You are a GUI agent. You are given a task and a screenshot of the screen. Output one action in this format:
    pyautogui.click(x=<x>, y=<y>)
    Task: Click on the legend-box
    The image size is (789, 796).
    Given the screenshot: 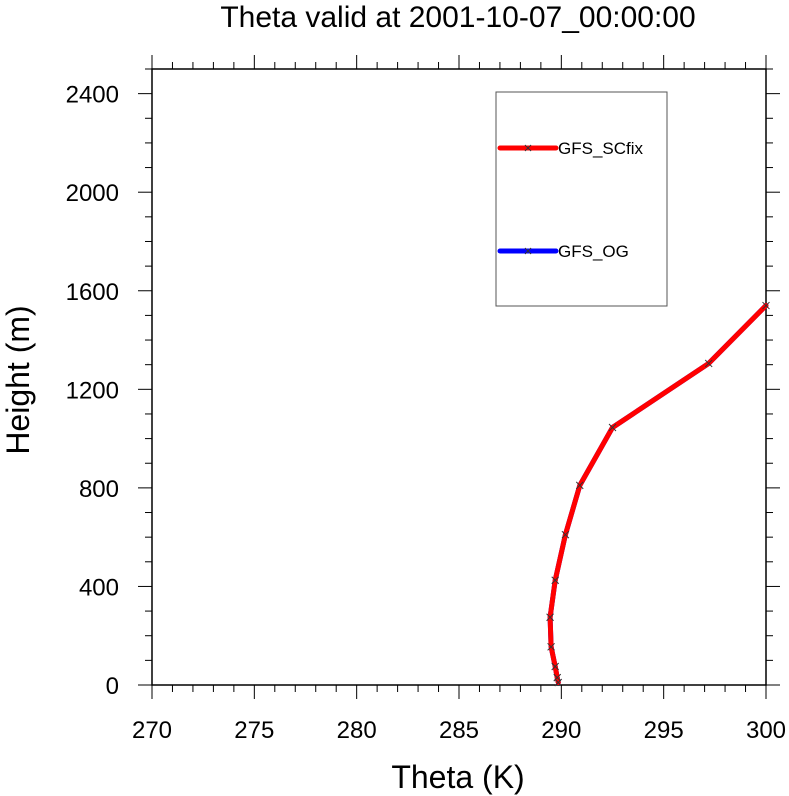 What is the action you would take?
    pyautogui.click(x=581, y=199)
    